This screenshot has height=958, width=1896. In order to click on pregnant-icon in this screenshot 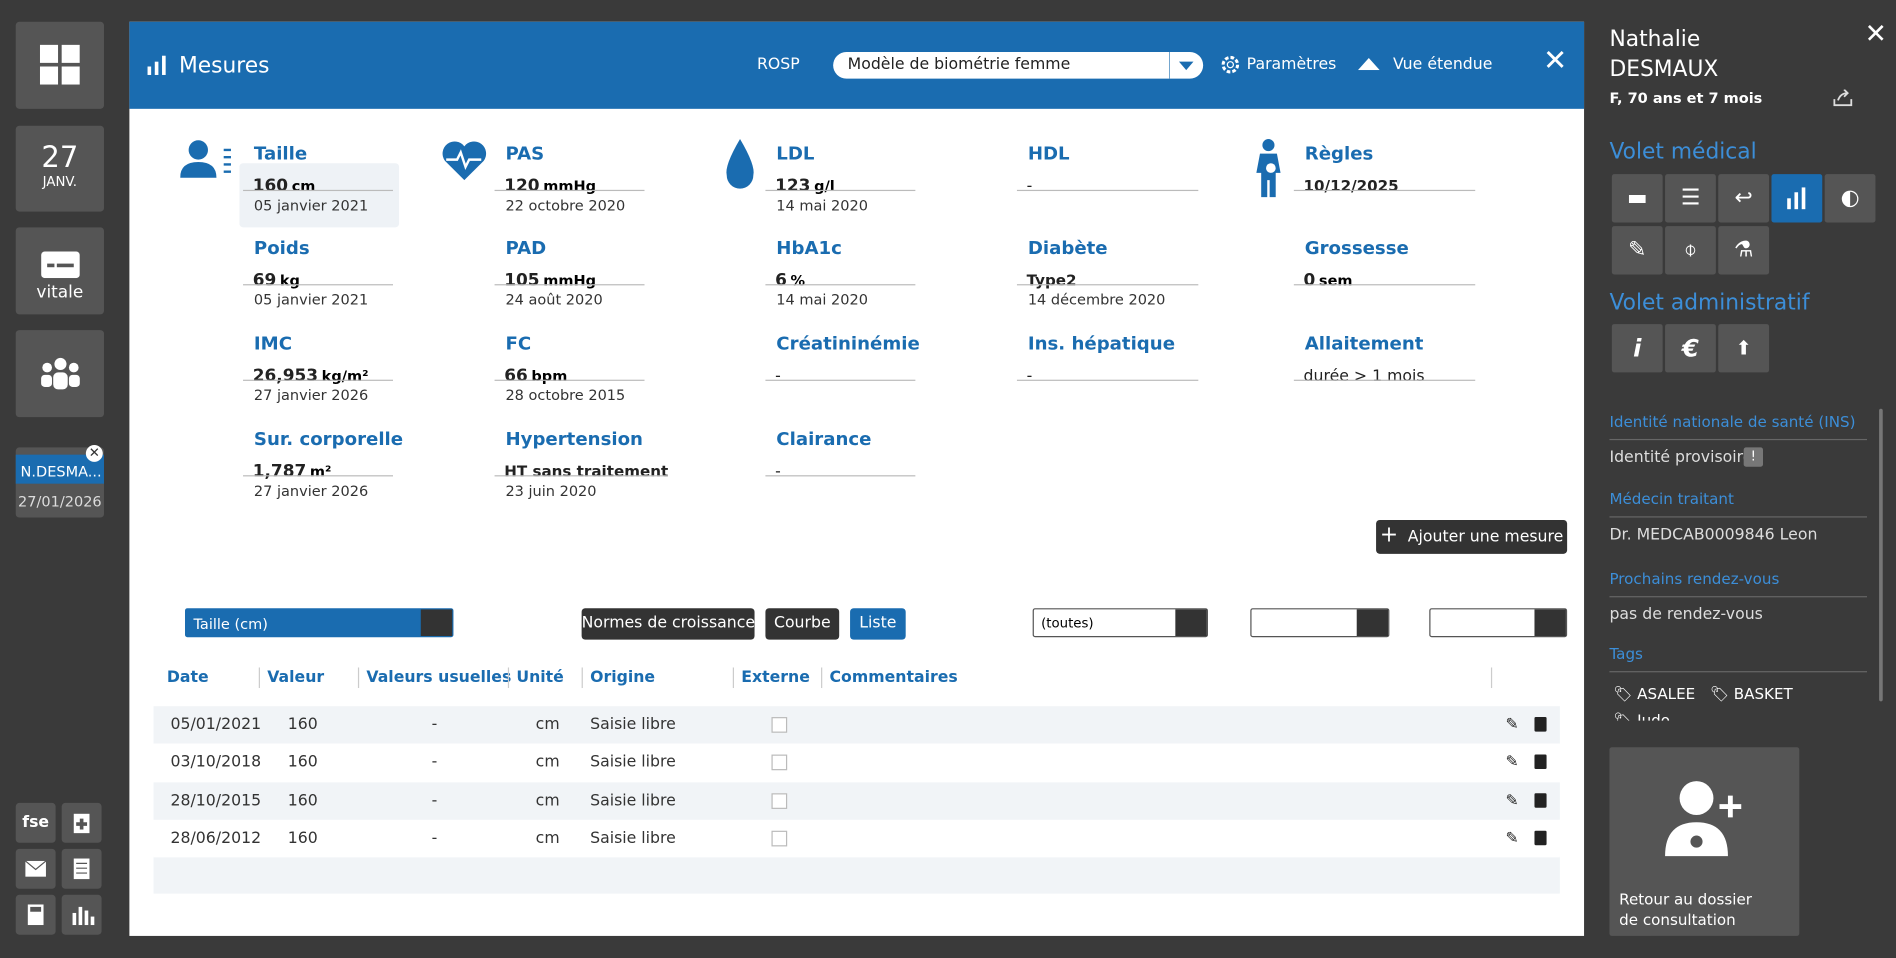, I will do `click(1268, 168)`.